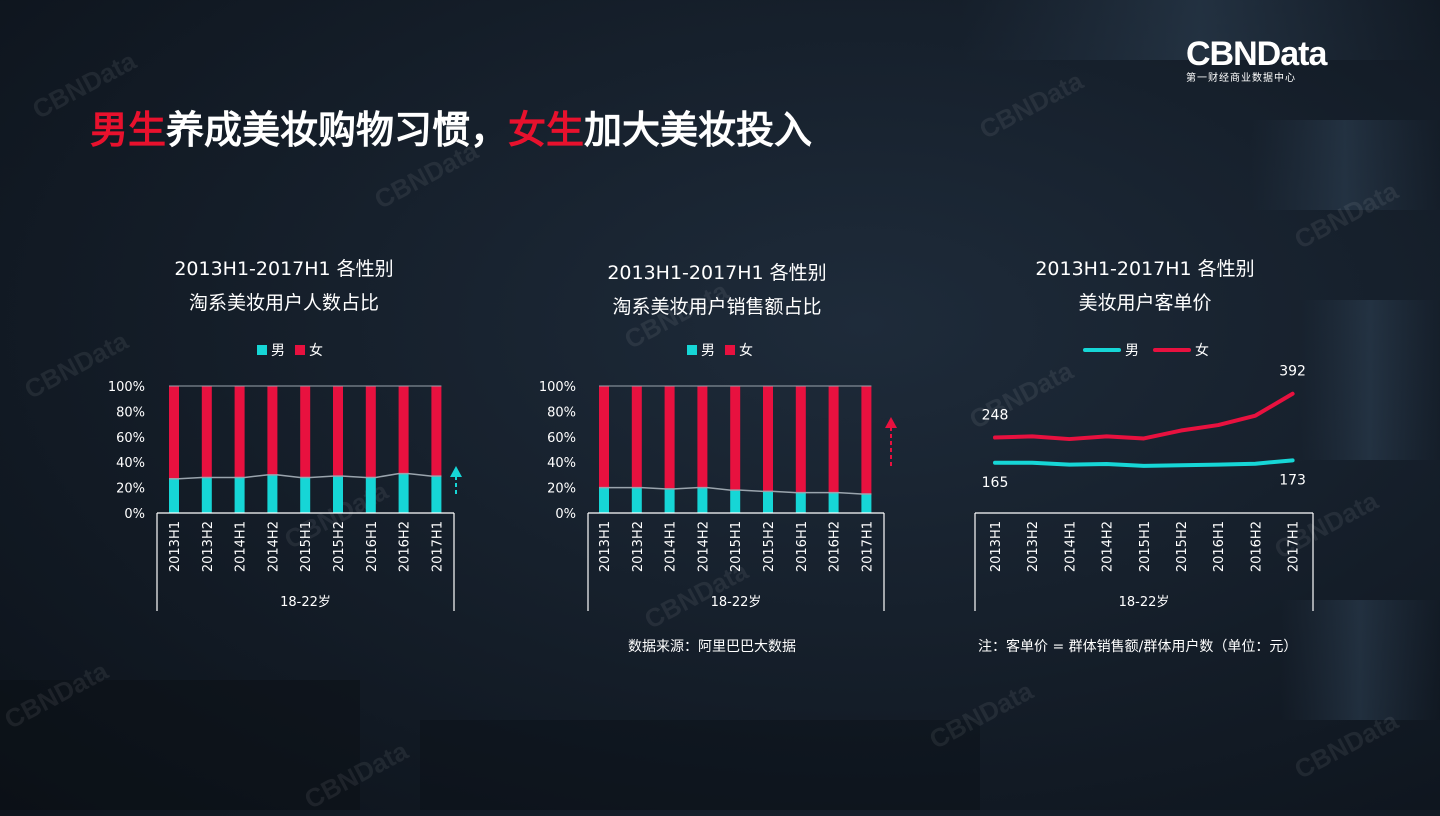  Describe the element at coordinates (769, 546) in the screenshot. I see `chart-2-x-tick-label: 2015H2` at that location.